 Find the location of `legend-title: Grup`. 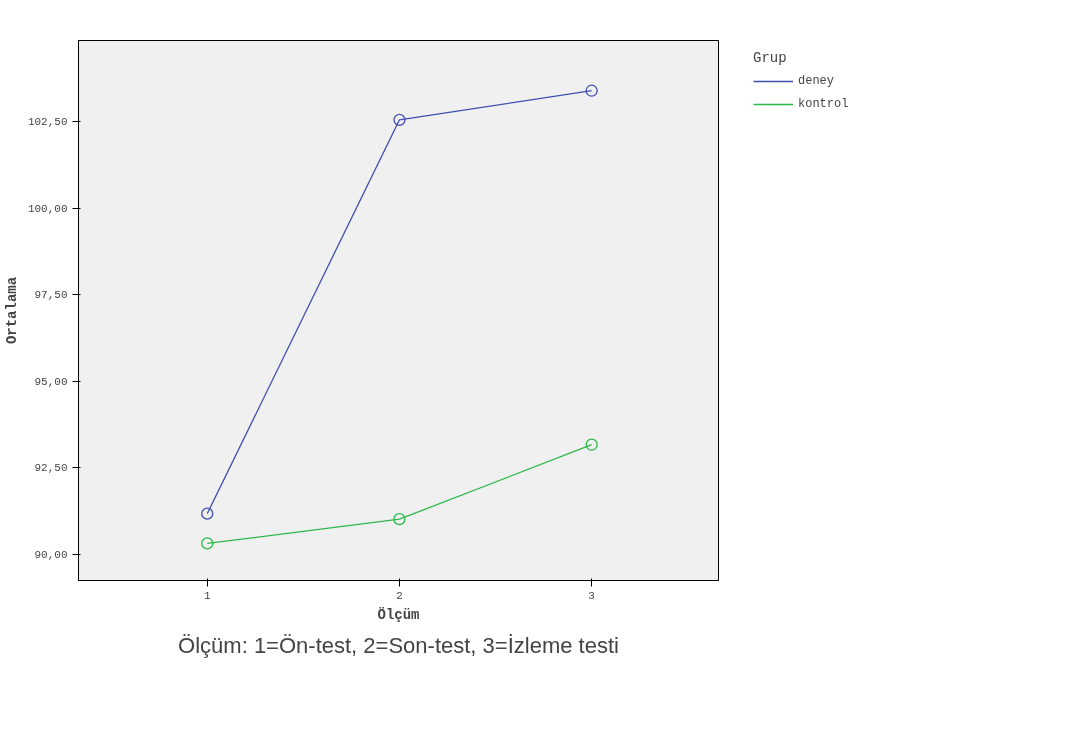

legend-title: Grup is located at coordinates (770, 58).